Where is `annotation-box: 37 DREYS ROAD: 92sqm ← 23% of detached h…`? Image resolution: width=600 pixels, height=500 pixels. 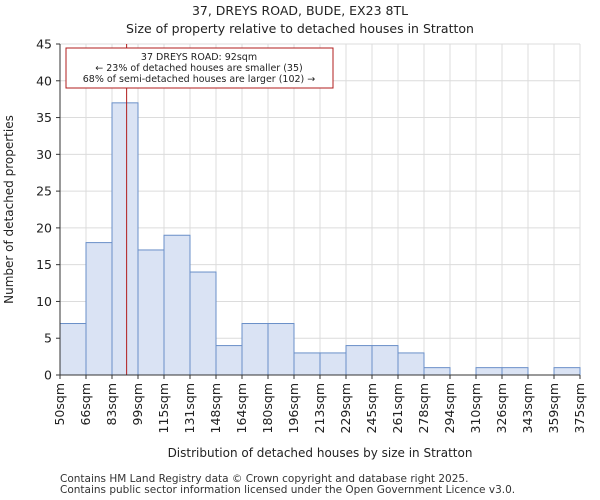
annotation-box: 37 DREYS ROAD: 92sqm ← 23% of detached h… is located at coordinates (199, 68).